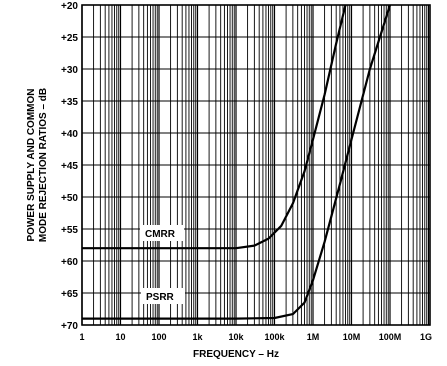 The width and height of the screenshot is (447, 366). Describe the element at coordinates (390, 337) in the screenshot. I see `x-tick-label: 100M` at that location.